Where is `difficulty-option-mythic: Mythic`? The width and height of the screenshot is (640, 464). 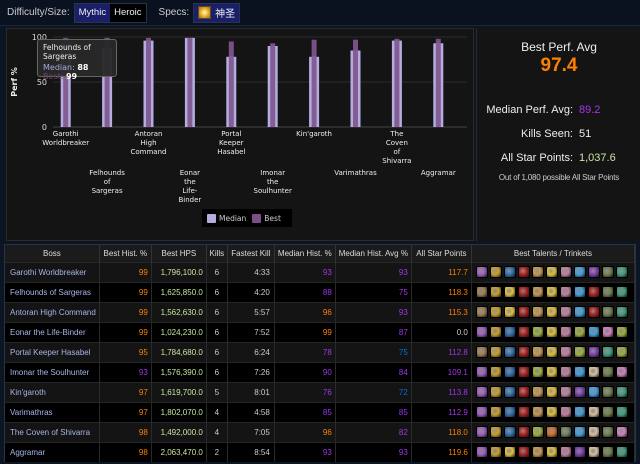 difficulty-option-mythic: Mythic is located at coordinates (92, 12).